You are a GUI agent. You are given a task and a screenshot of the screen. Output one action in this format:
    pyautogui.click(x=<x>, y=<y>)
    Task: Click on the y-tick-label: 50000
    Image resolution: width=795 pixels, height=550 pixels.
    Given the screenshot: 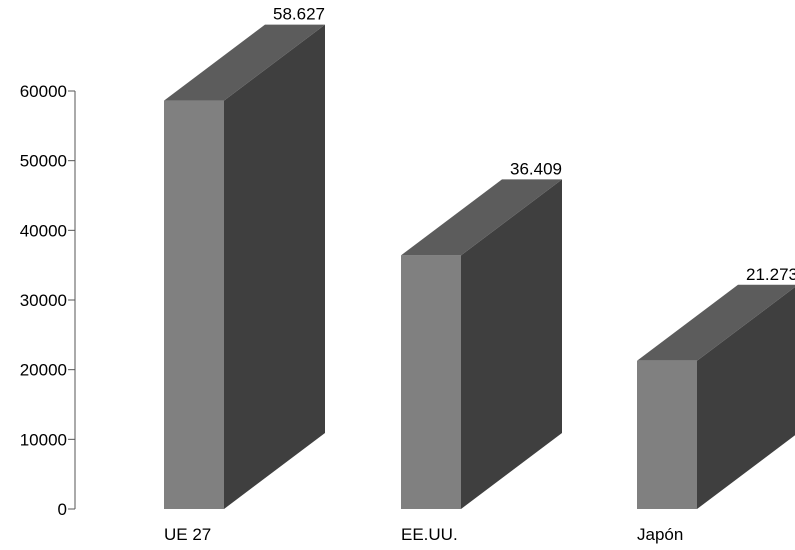 What is the action you would take?
    pyautogui.click(x=43, y=161)
    